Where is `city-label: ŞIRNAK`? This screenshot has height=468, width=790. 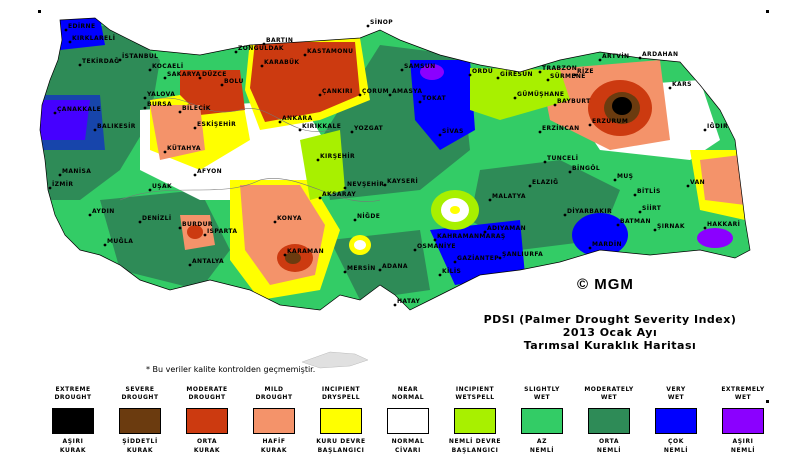
city-label: ŞIRNAK is located at coordinates (671, 226).